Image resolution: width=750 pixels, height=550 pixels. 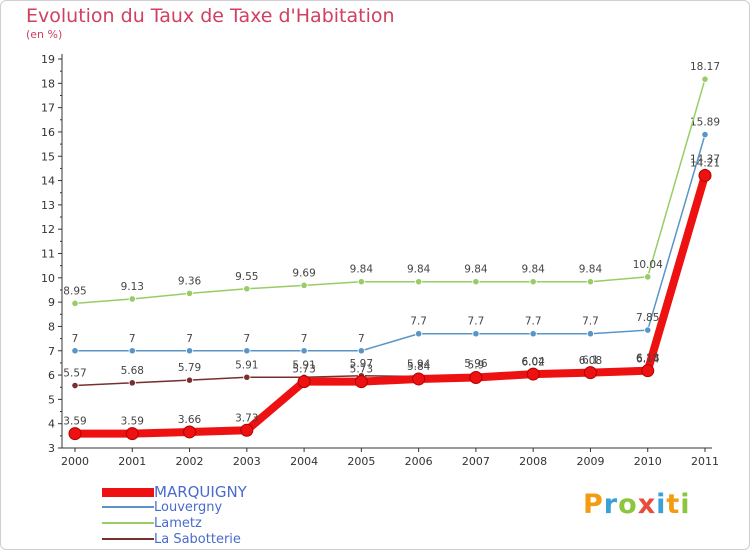 I want to click on x-tick-label: 2004, so click(x=304, y=461).